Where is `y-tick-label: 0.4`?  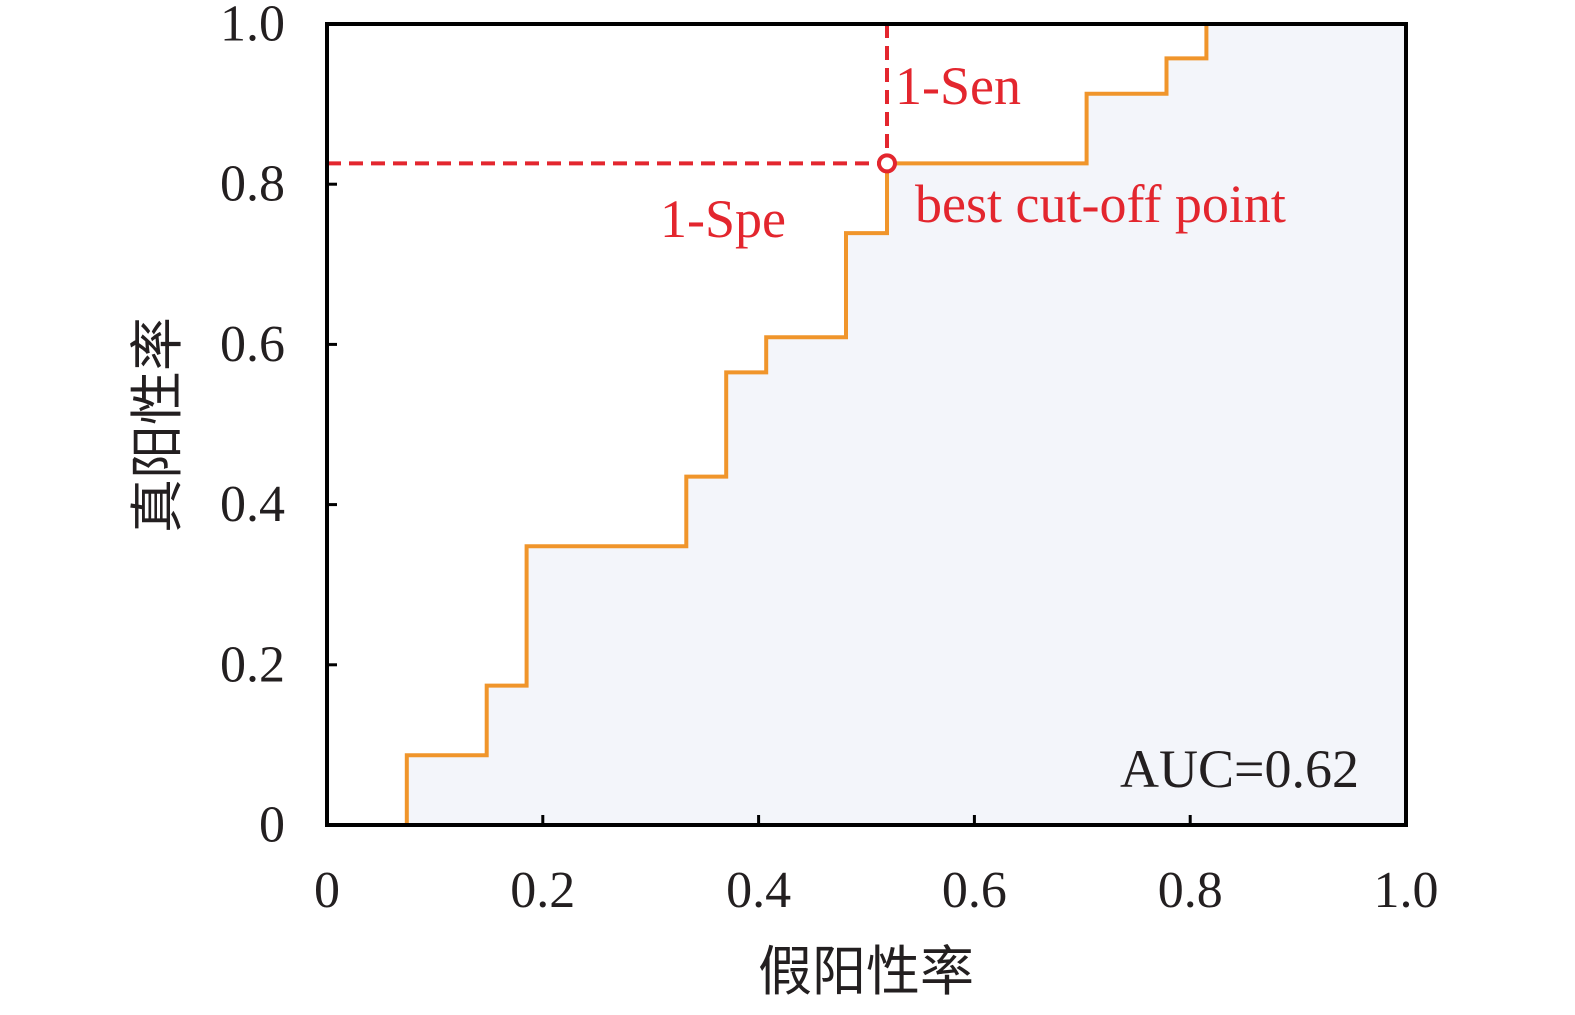
y-tick-label: 0.4 is located at coordinates (252, 504).